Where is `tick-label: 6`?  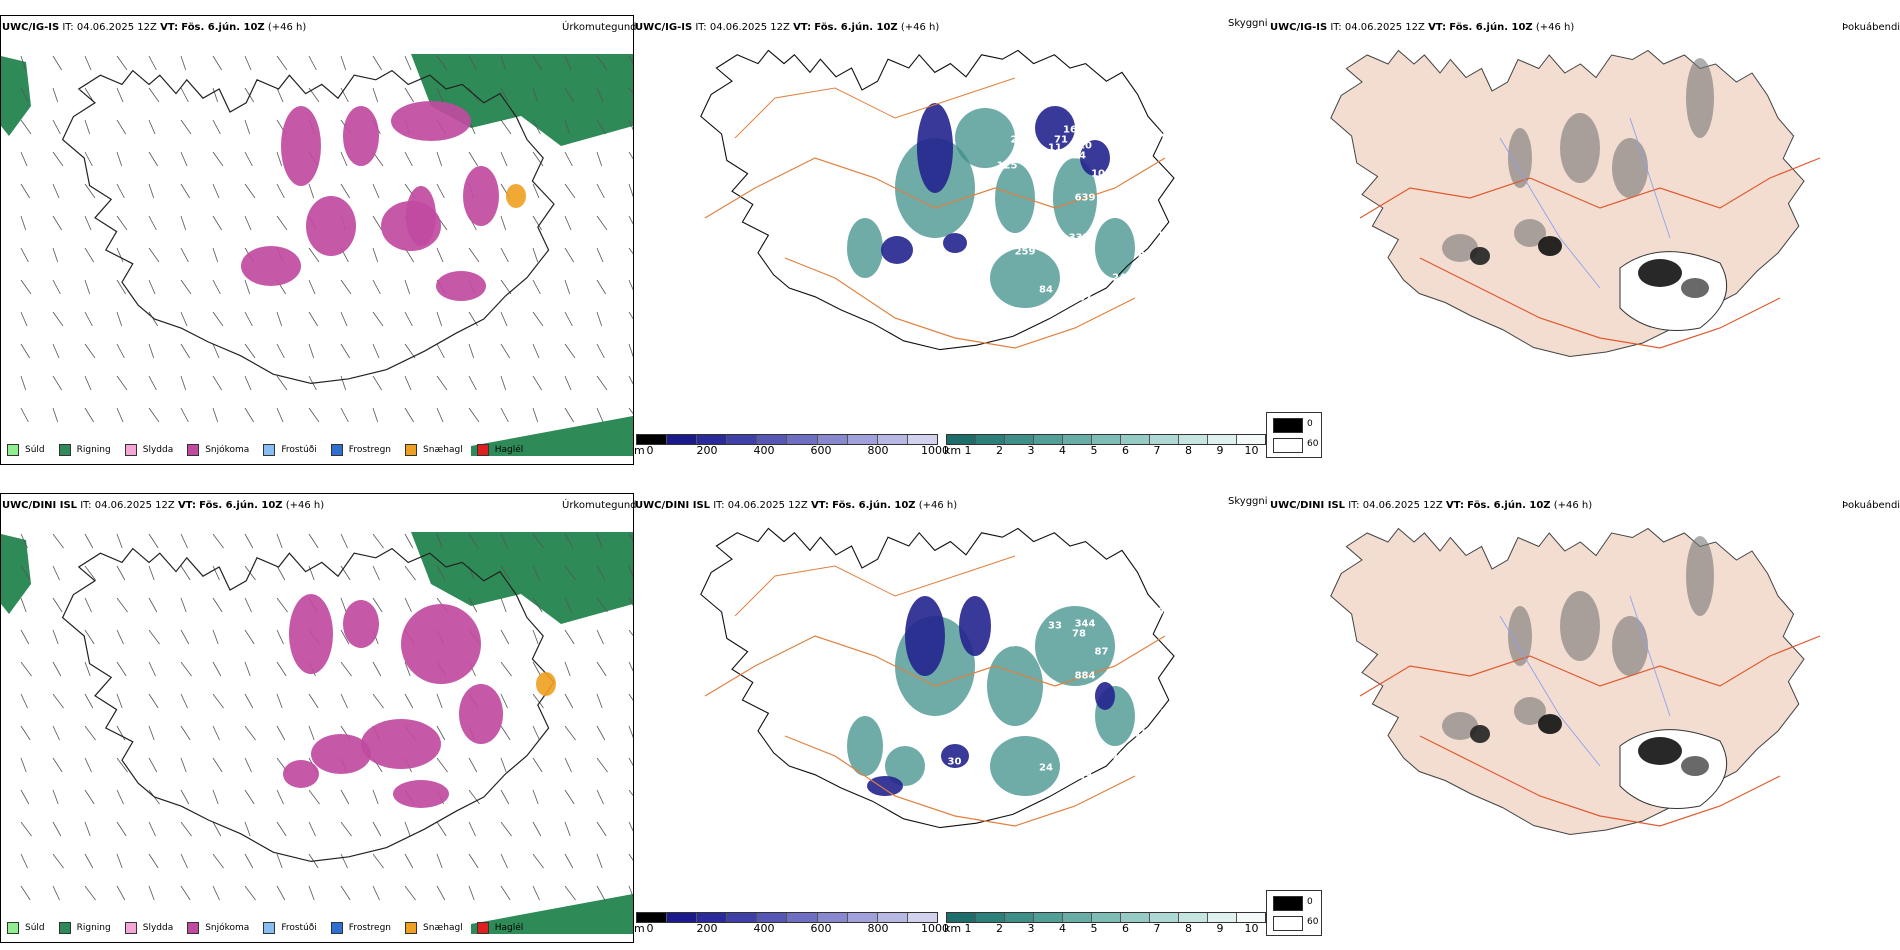
tick-label: 6 is located at coordinates (1125, 450).